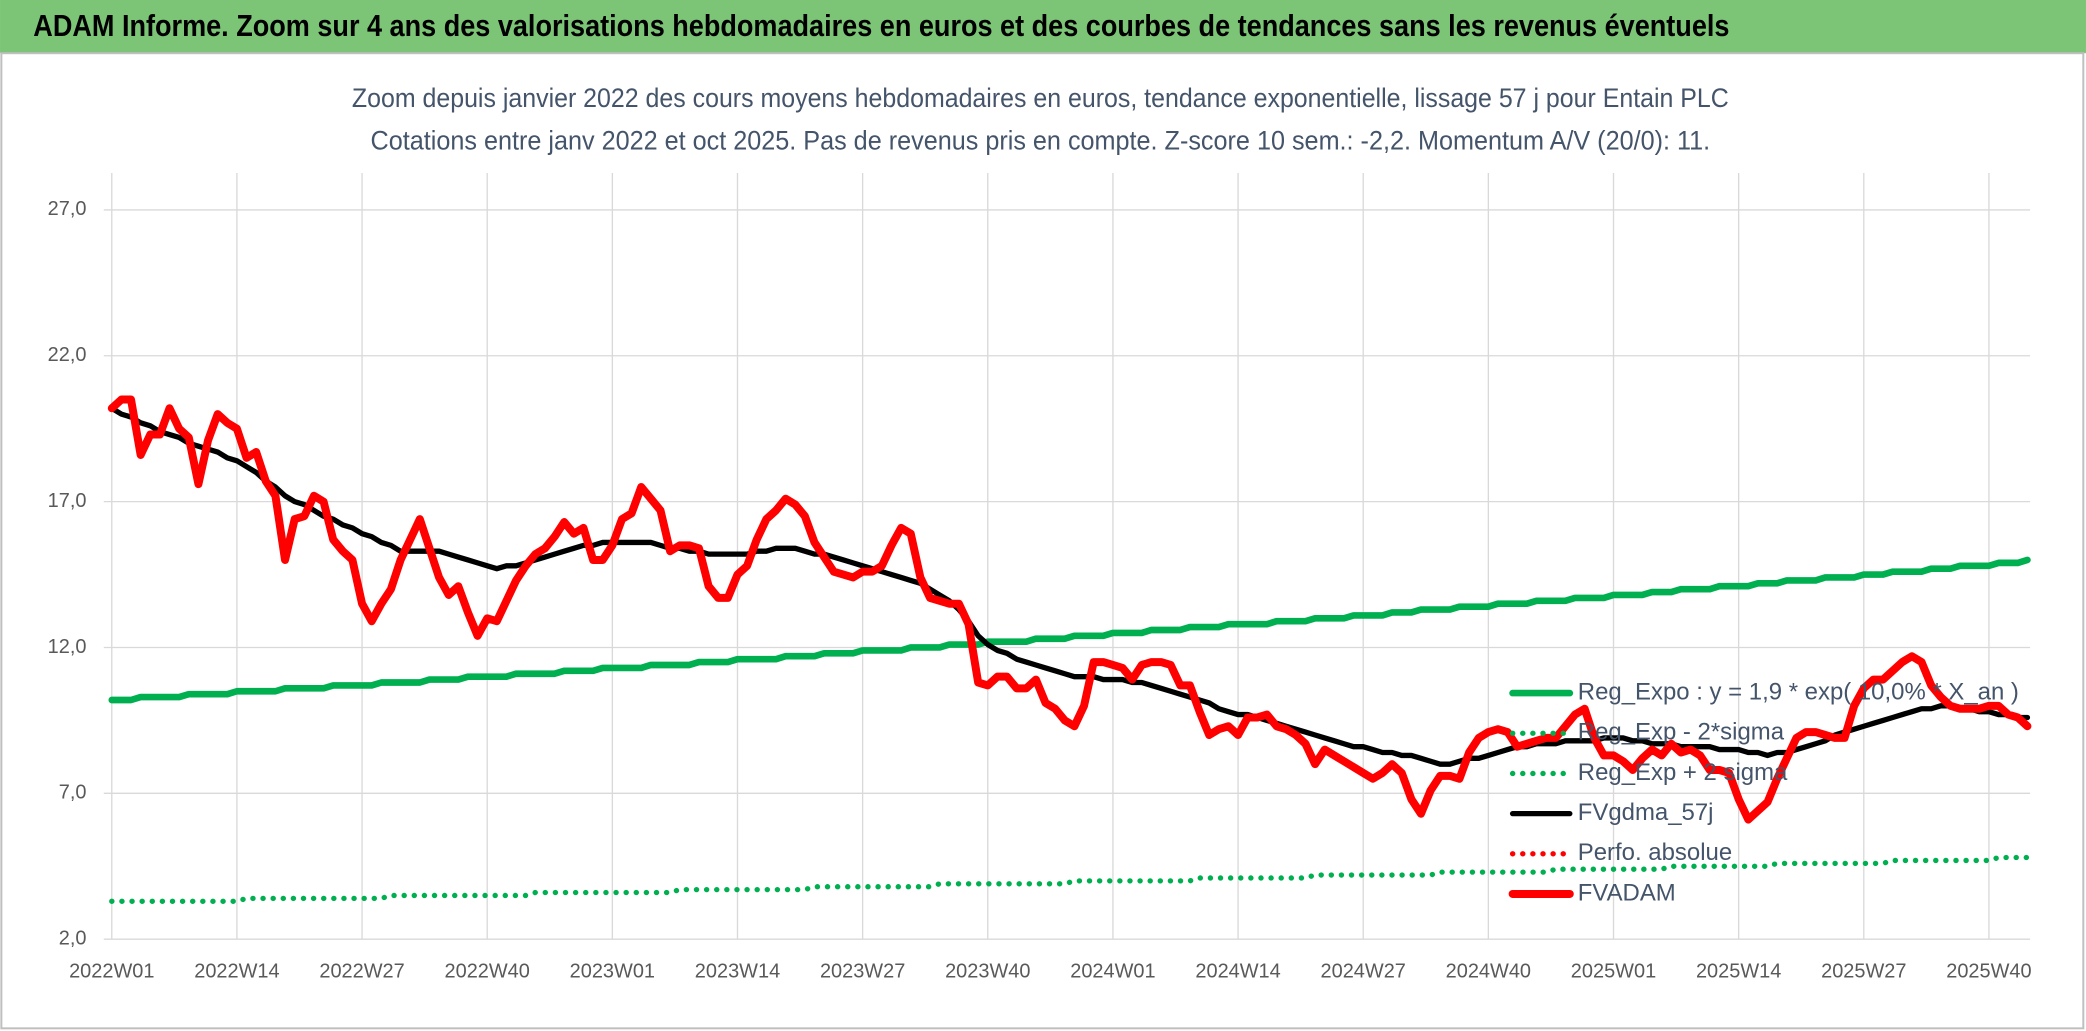  Describe the element at coordinates (1681, 732) in the screenshot. I see `legend-label: Reg_Exp - 2*sigma` at that location.